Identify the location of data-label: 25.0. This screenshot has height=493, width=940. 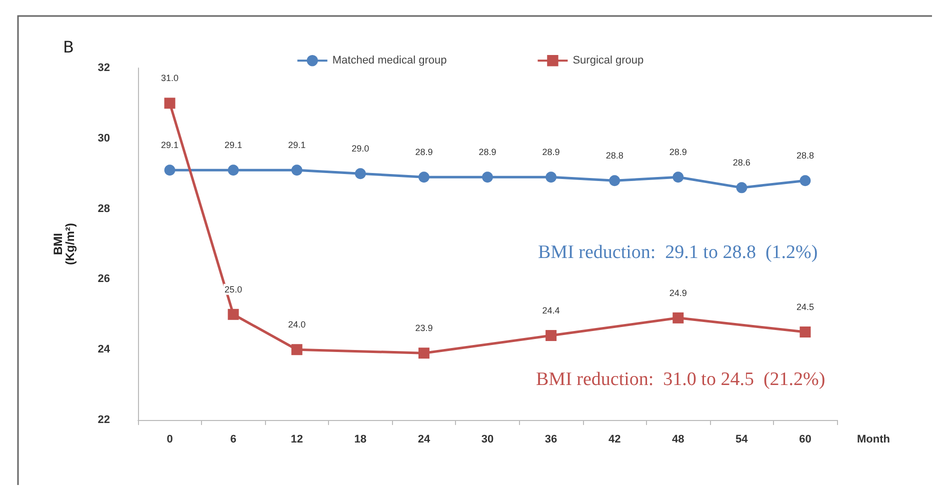
(233, 289).